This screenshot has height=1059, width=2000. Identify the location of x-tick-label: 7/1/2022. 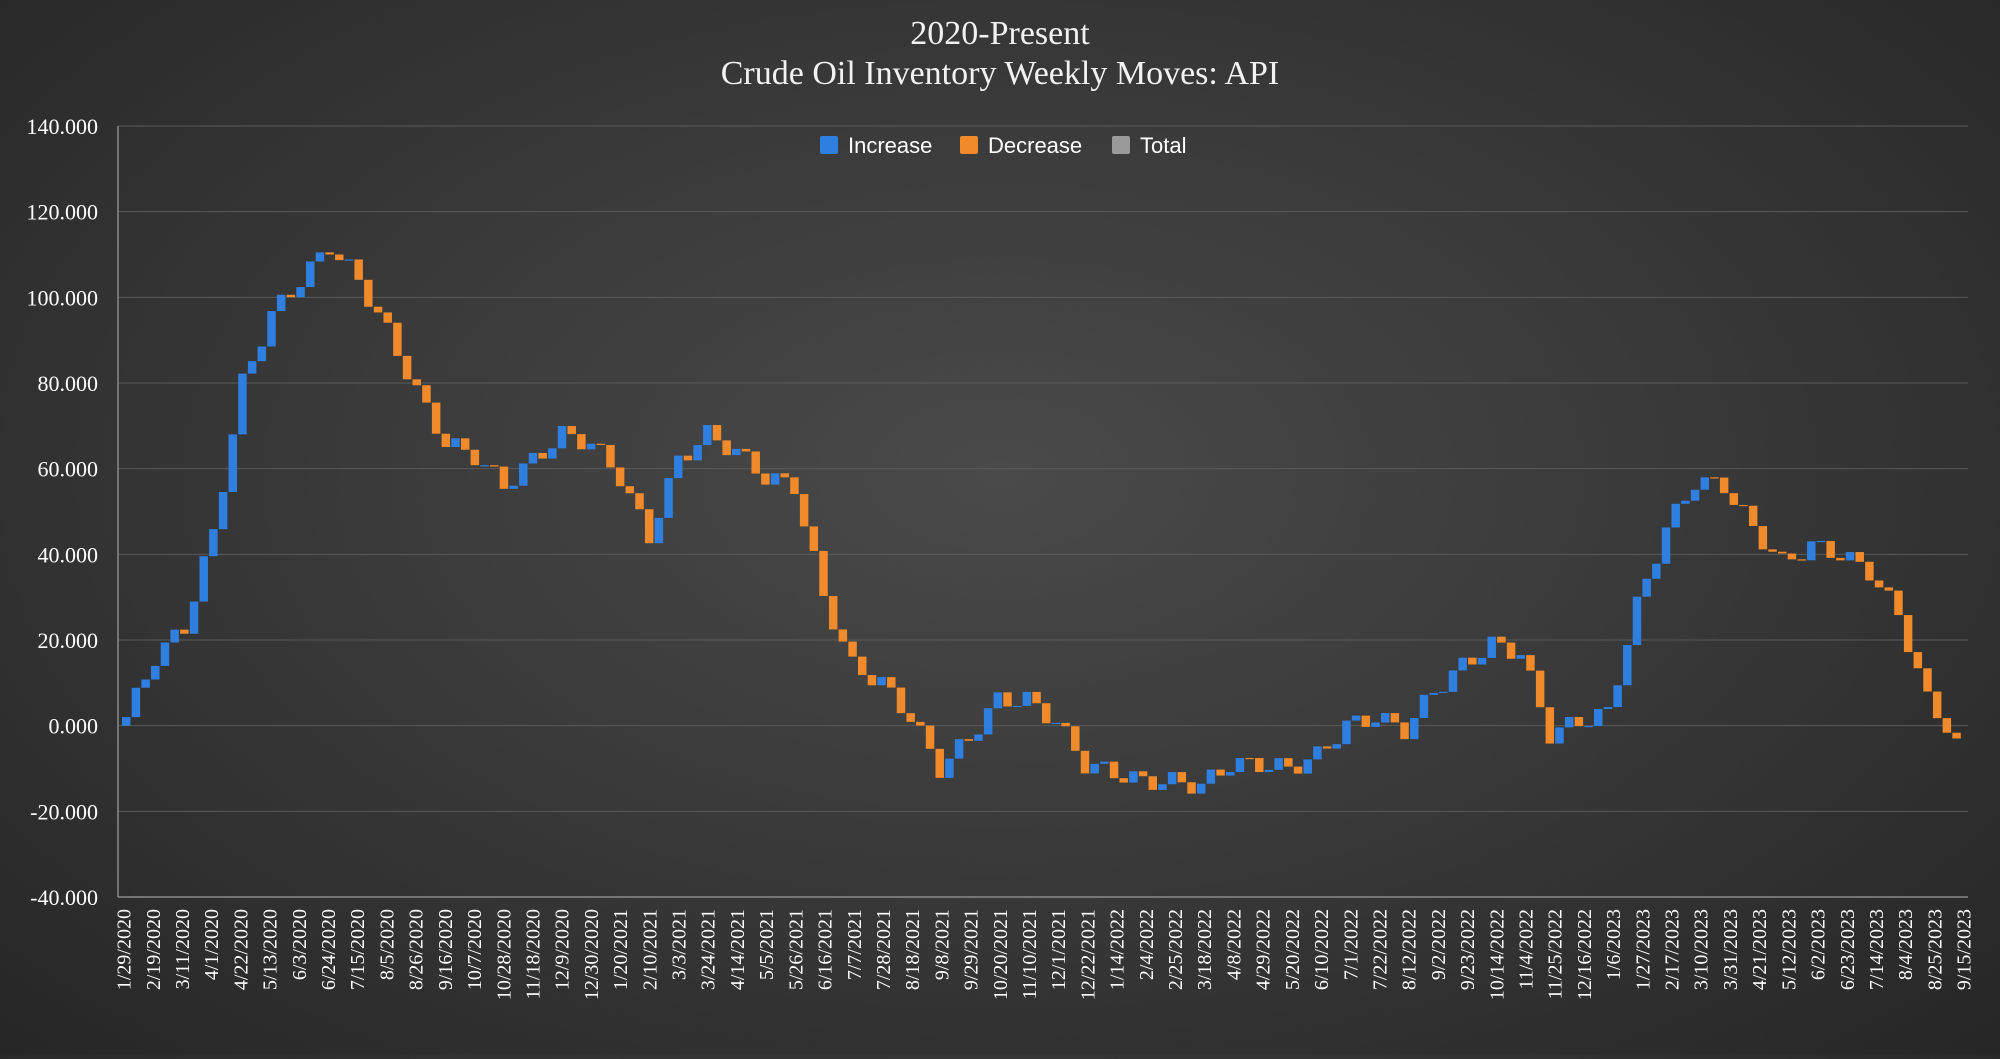
(1351, 944).